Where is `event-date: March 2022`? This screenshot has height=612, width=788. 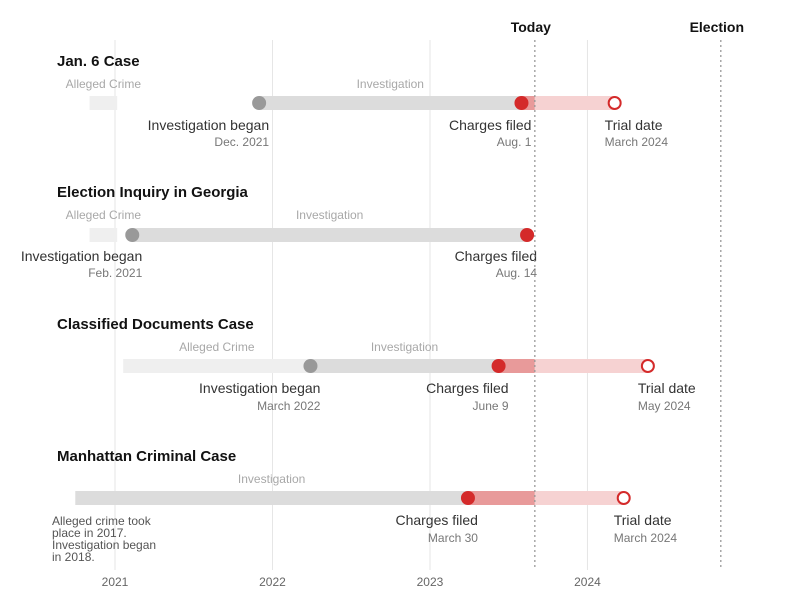
event-date: March 2022 is located at coordinates (289, 406).